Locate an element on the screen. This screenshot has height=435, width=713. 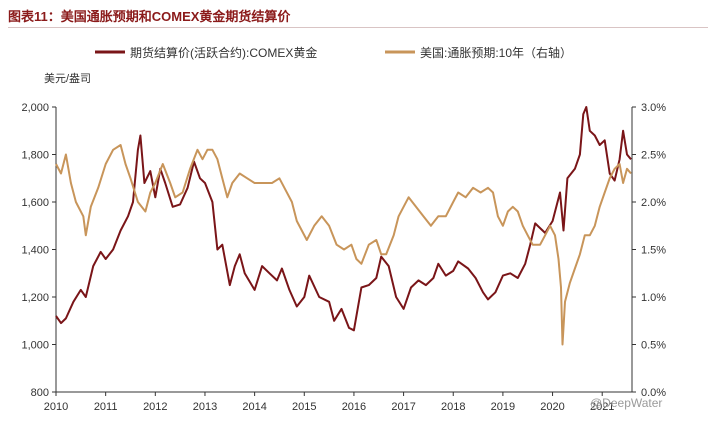
x-tick-label: 2012 is located at coordinates (155, 407).